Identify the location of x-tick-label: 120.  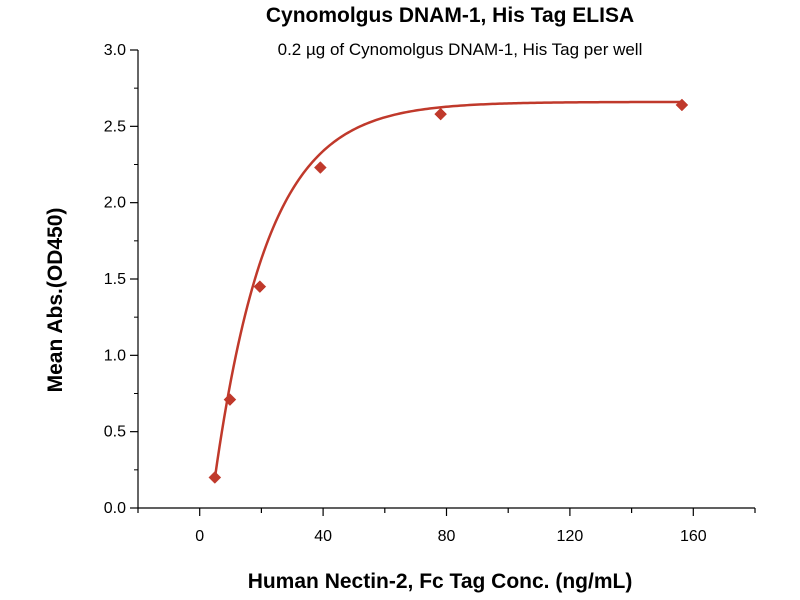
(570, 536).